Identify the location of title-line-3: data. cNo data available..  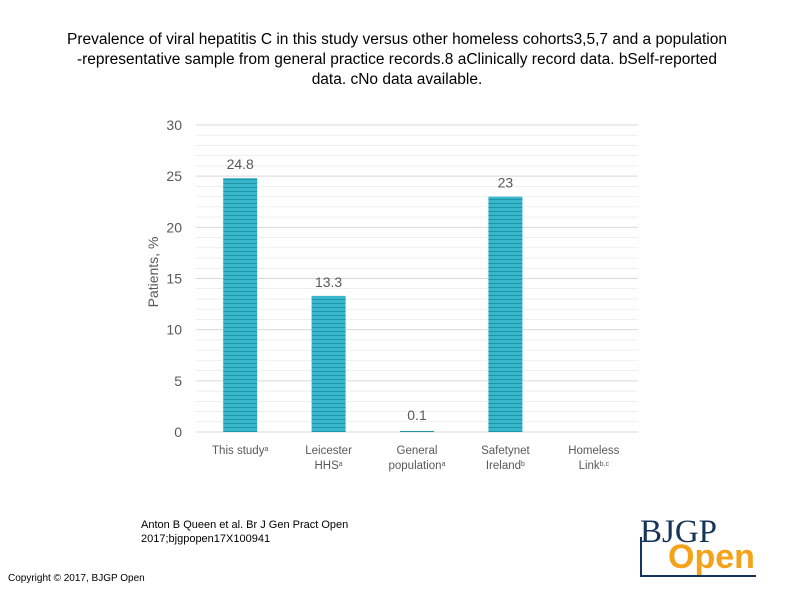
(397, 79).